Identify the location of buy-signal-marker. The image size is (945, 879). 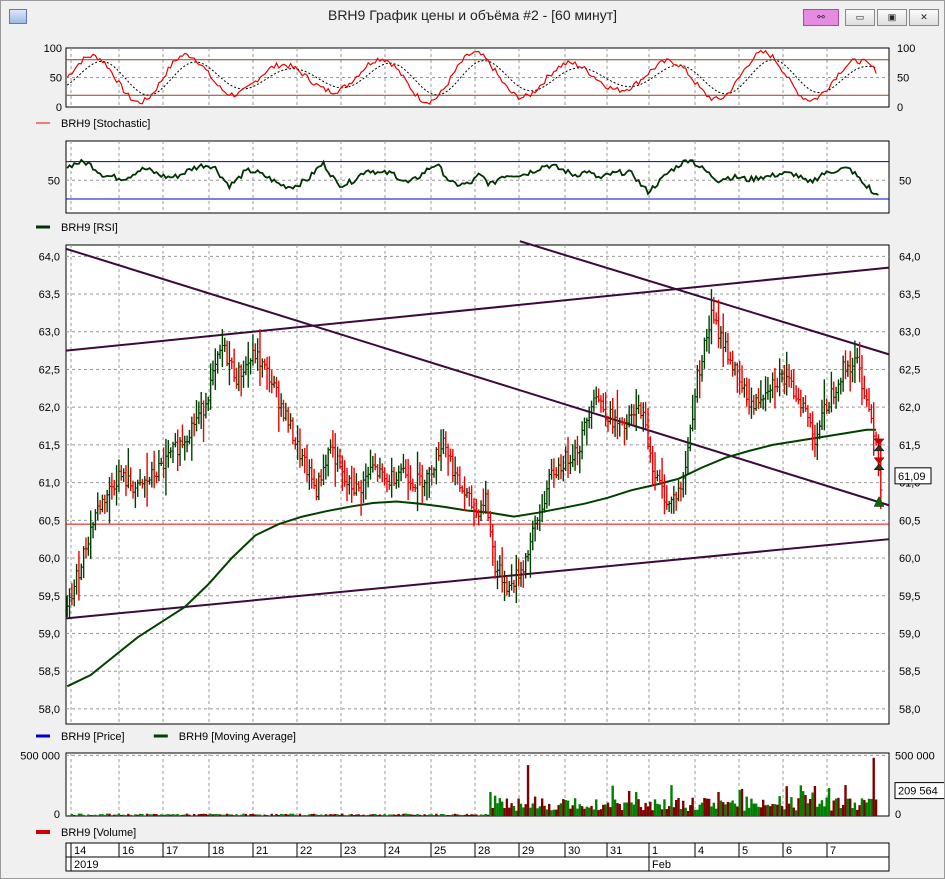
(879, 501).